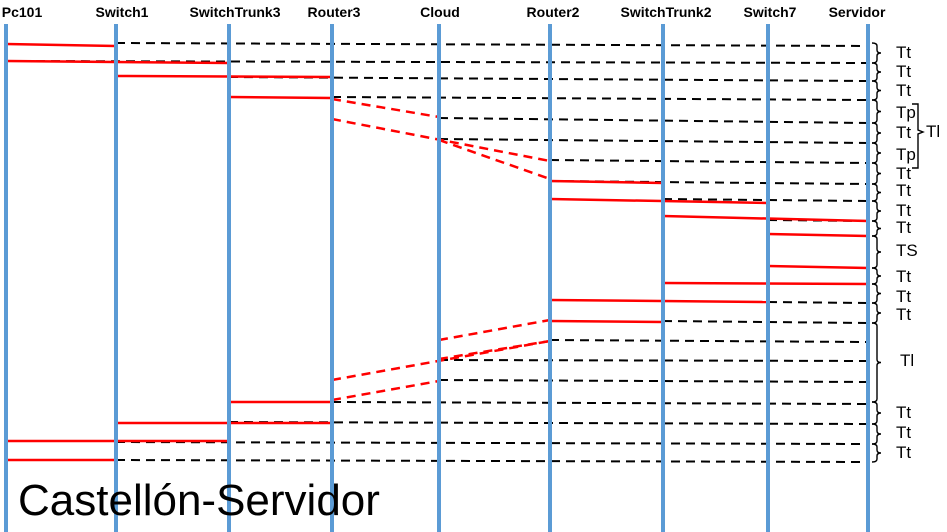  What do you see at coordinates (770, 12) in the screenshot?
I see `node-label-switch7: Switch7` at bounding box center [770, 12].